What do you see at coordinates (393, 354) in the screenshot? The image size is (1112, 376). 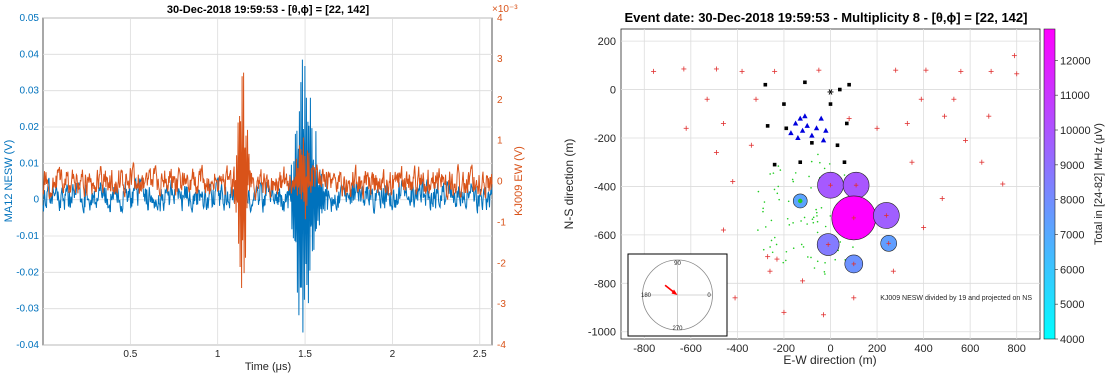 I see `waveform-x-tick-label: 2` at bounding box center [393, 354].